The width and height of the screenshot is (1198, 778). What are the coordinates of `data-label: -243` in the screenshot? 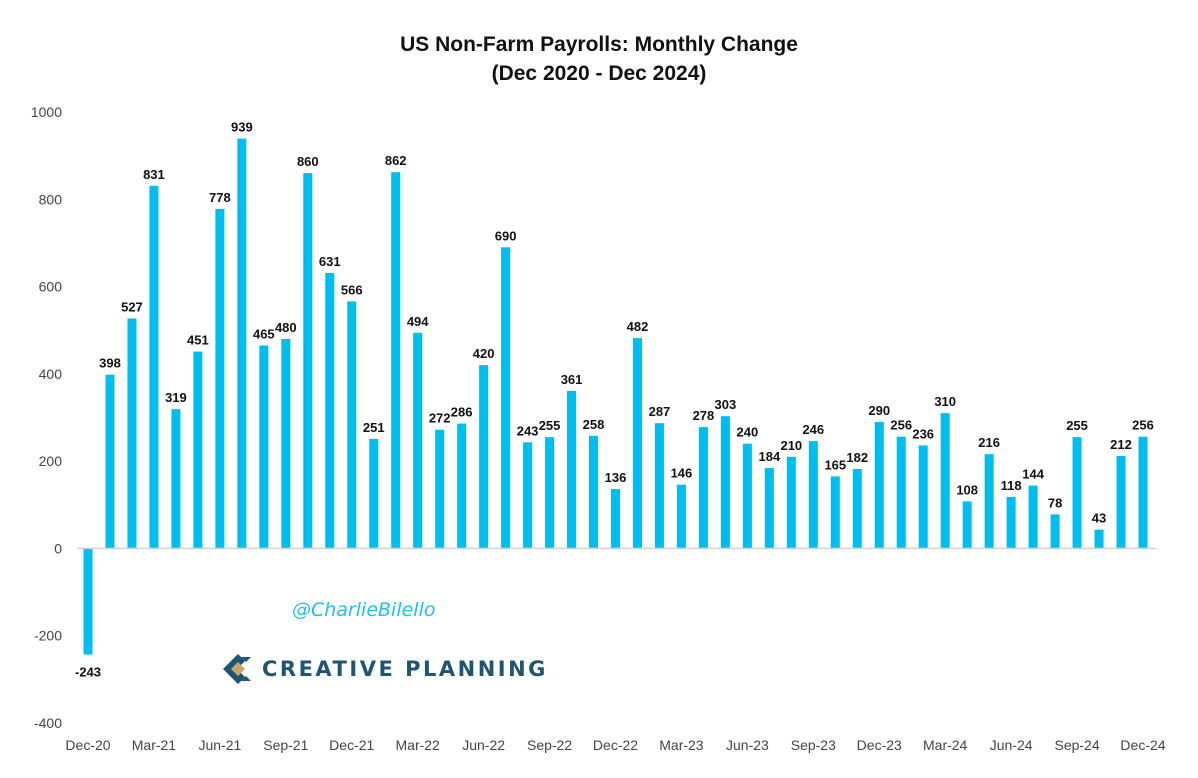 It's located at (88, 671).